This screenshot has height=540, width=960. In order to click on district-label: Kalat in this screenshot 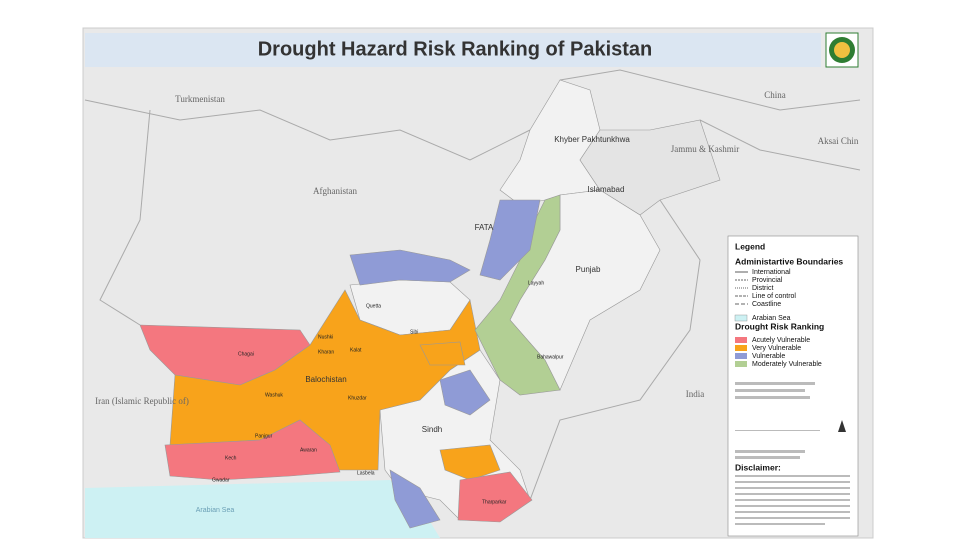, I will do `click(356, 350)`.